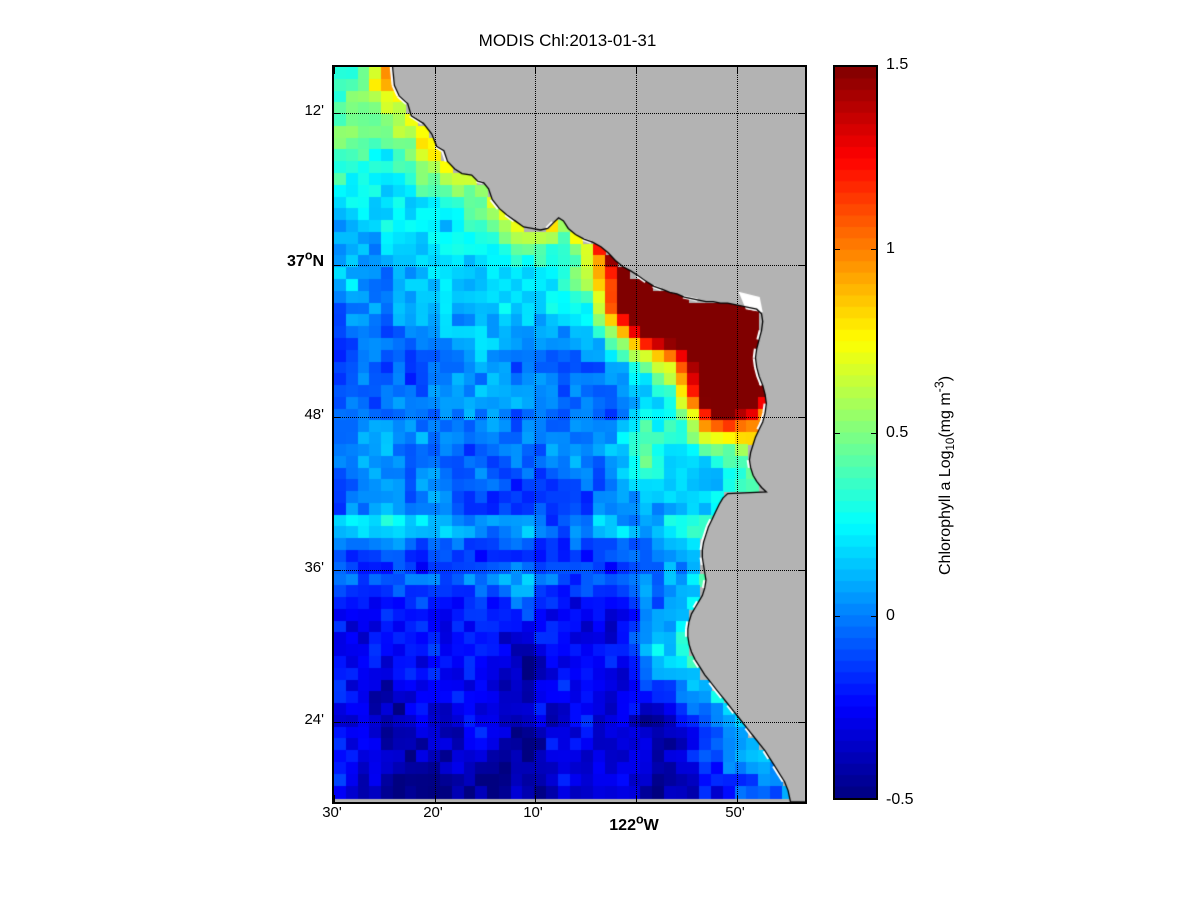 The width and height of the screenshot is (1200, 900). What do you see at coordinates (945, 415) in the screenshot?
I see `colorbar-title-units: (mg m` at bounding box center [945, 415].